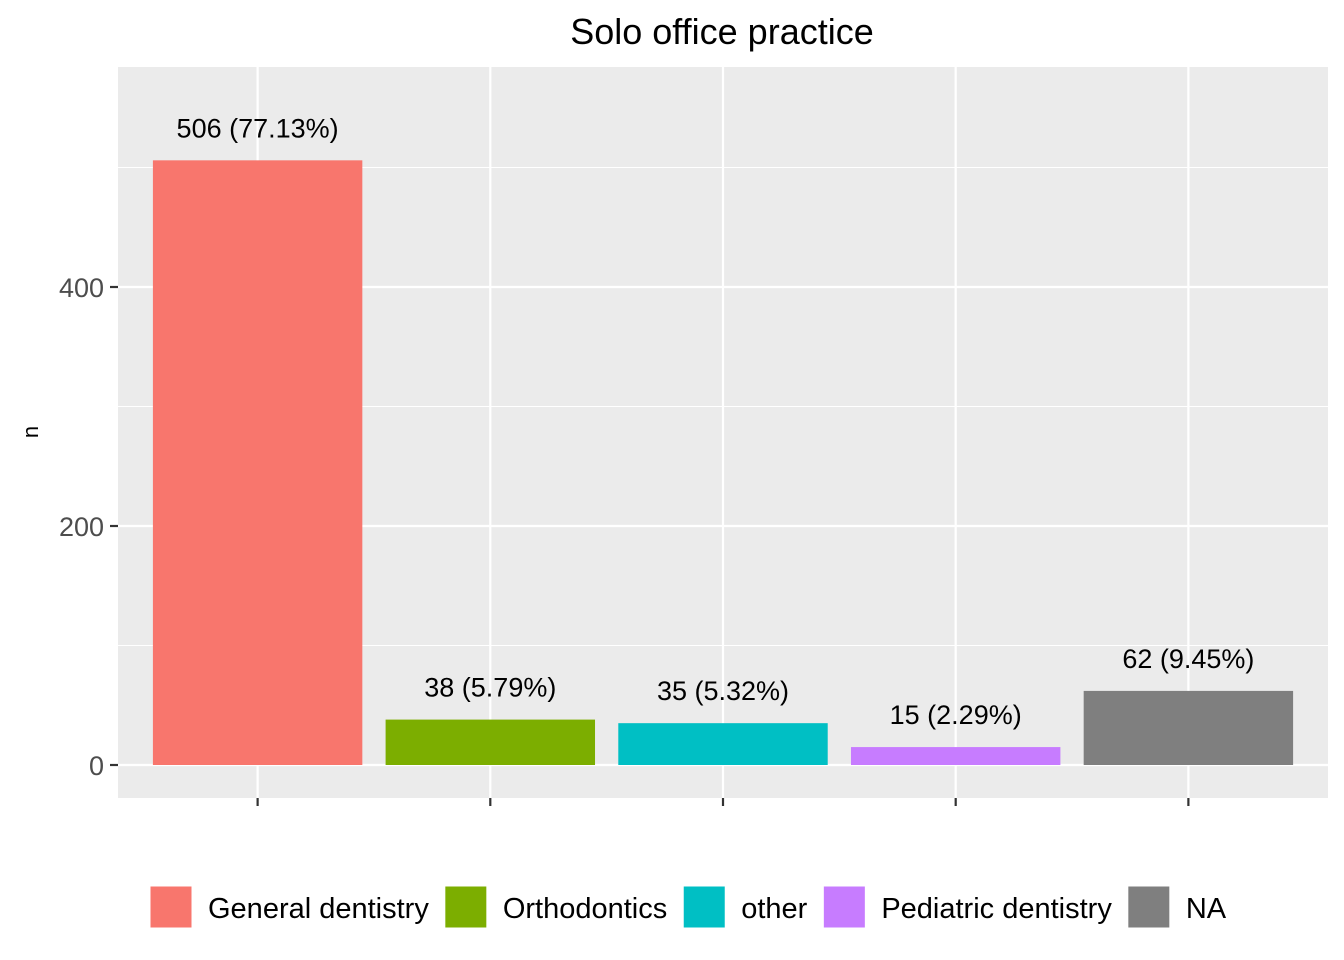  I want to click on legend-label: General dentistry, so click(318, 909).